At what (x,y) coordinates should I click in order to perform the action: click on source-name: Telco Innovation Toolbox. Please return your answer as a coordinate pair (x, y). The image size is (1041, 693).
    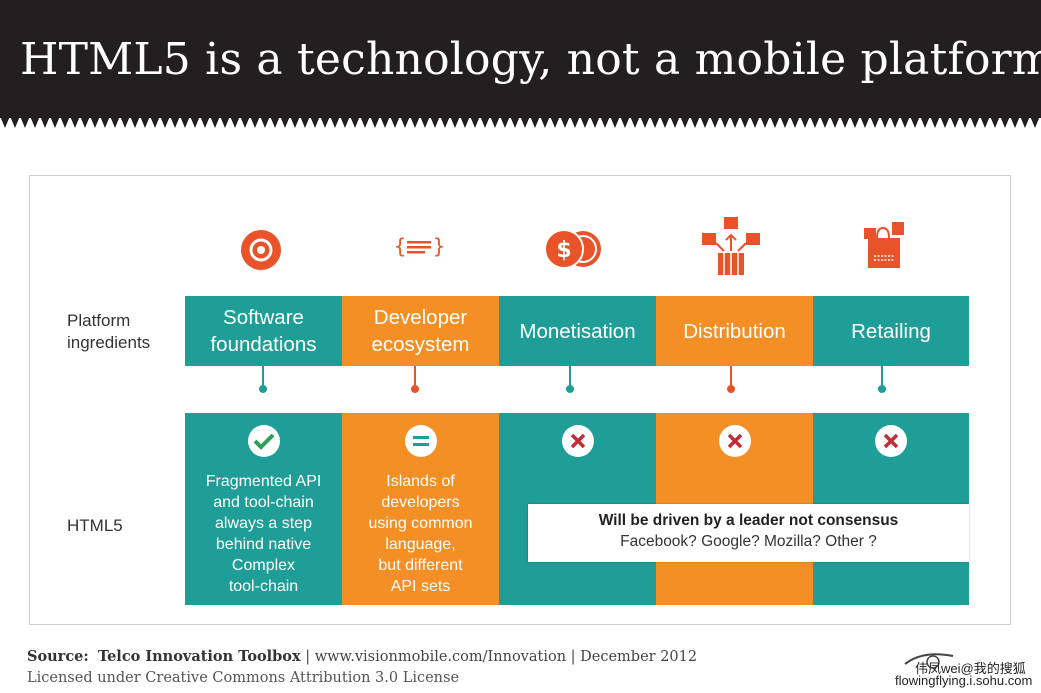
    Looking at the image, I should click on (199, 656).